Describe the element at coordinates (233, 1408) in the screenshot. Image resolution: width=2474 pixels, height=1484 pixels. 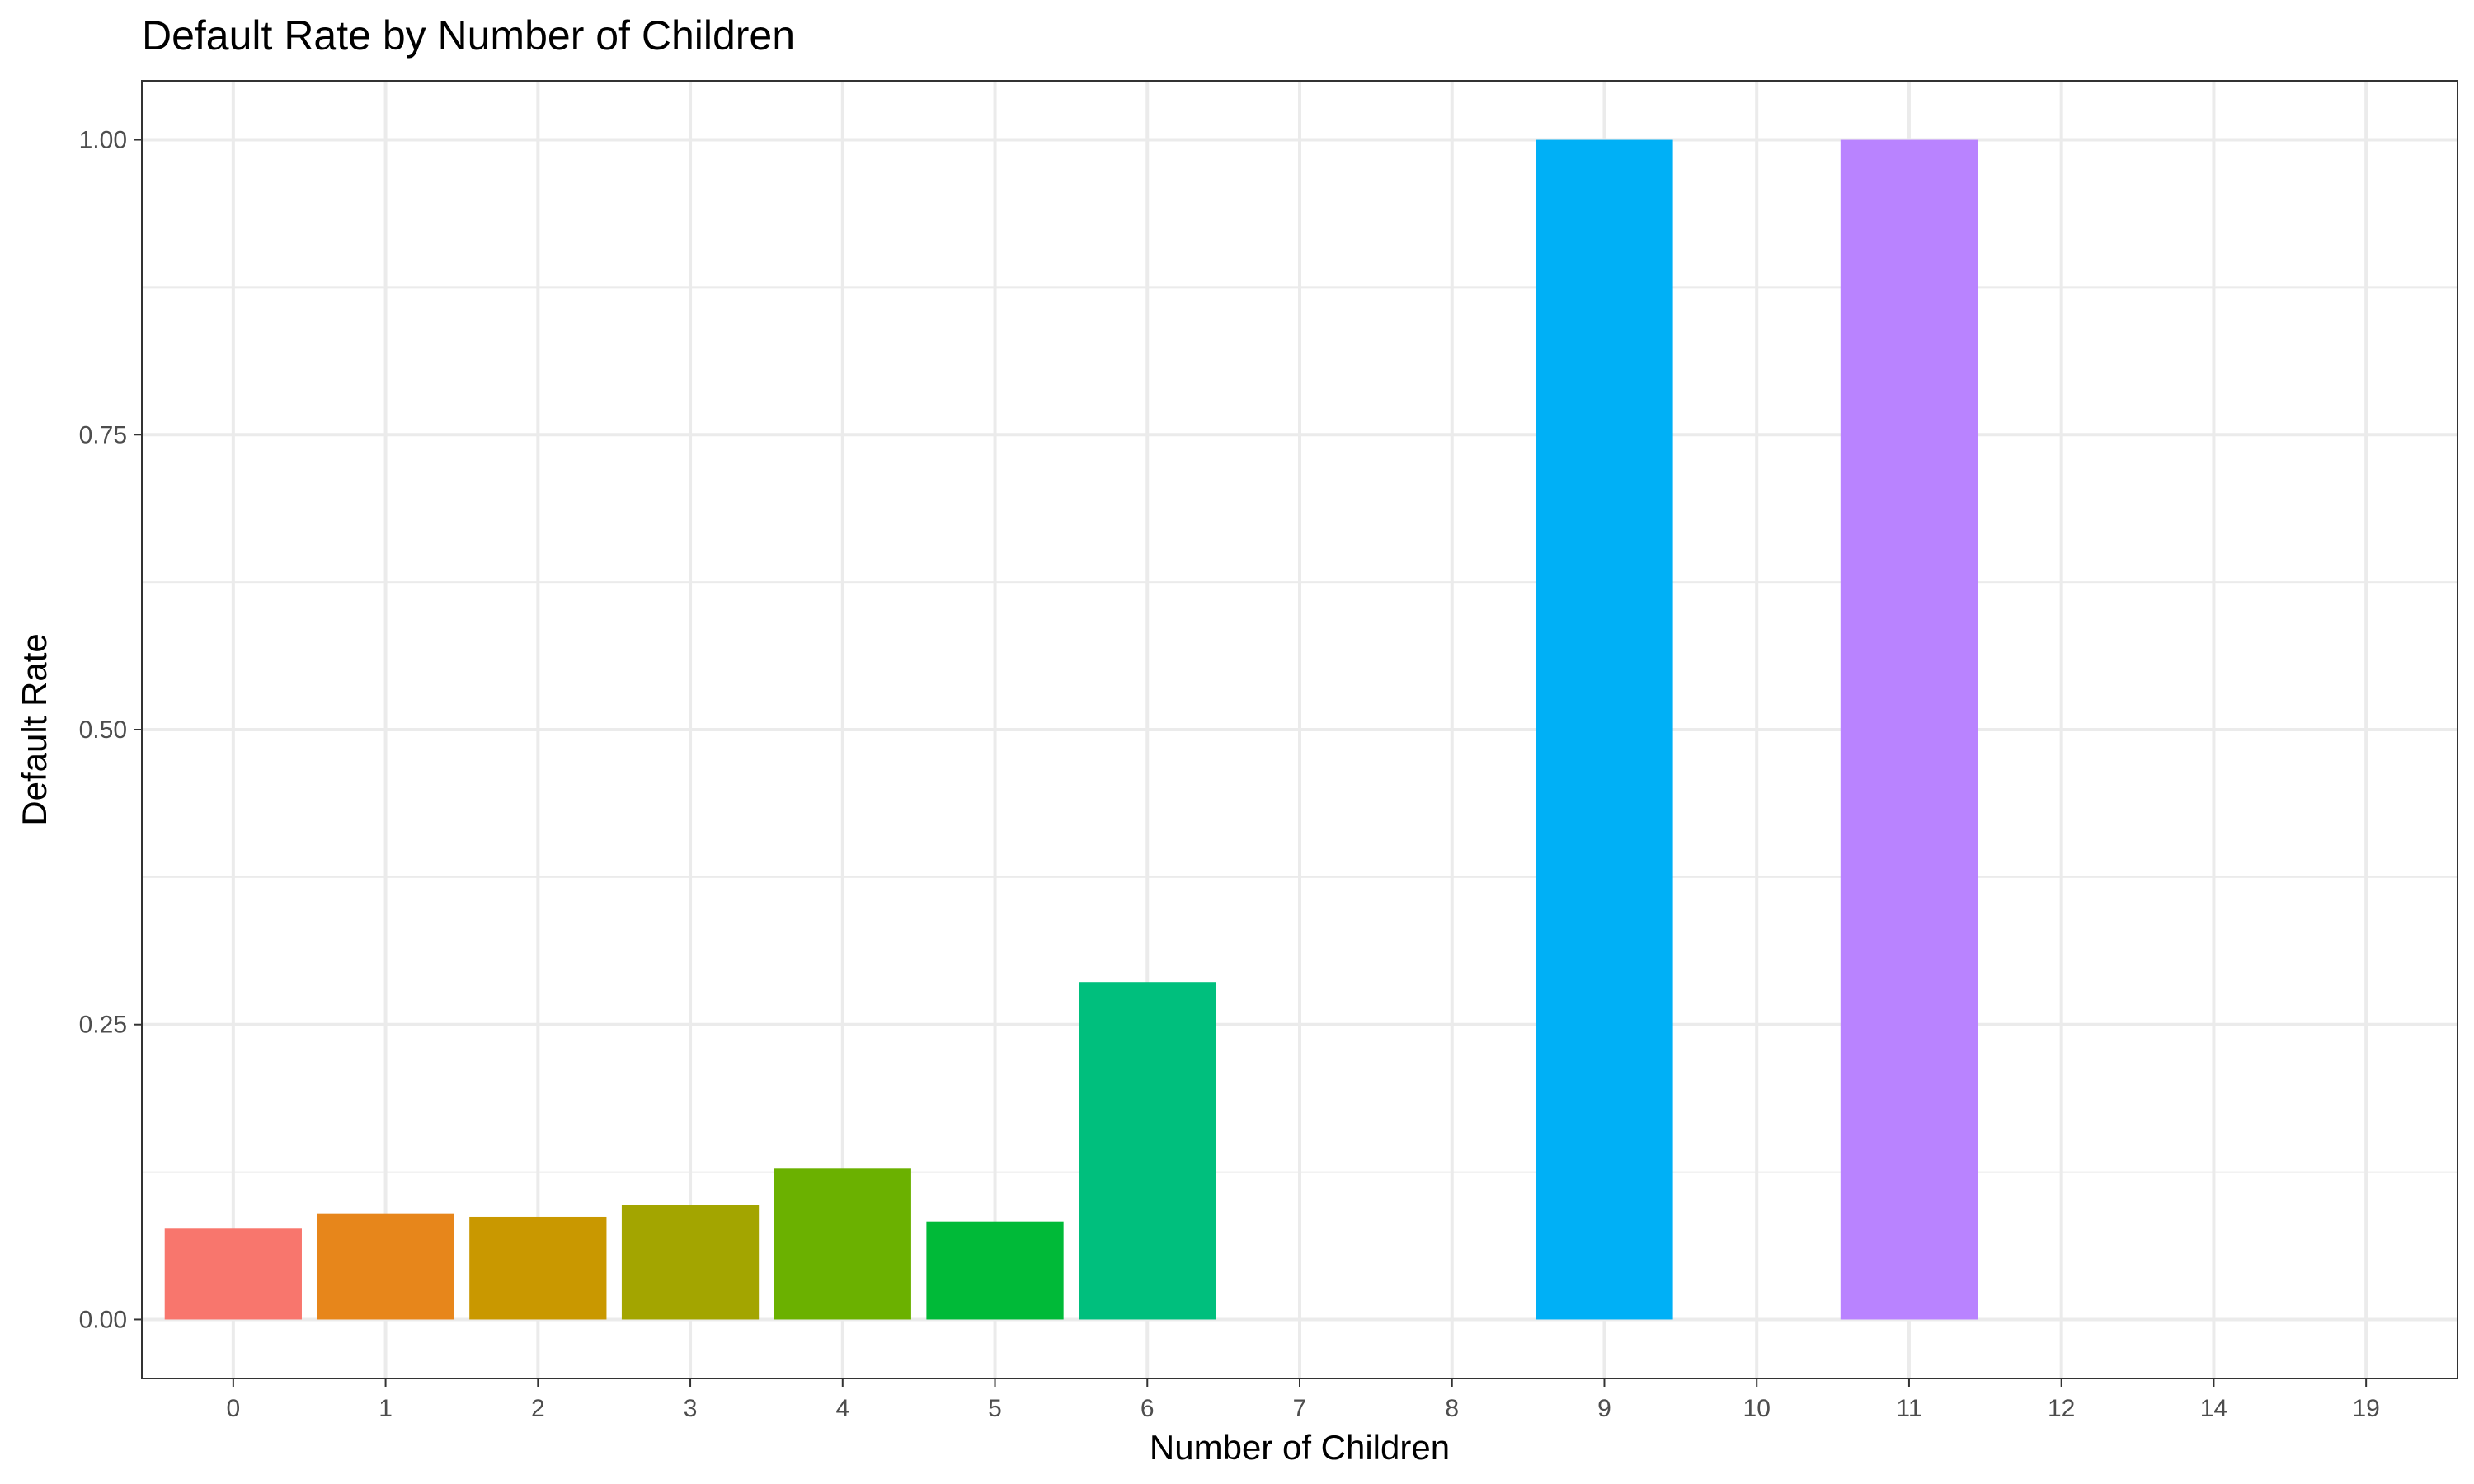
I see `x-tick-label: 0` at that location.